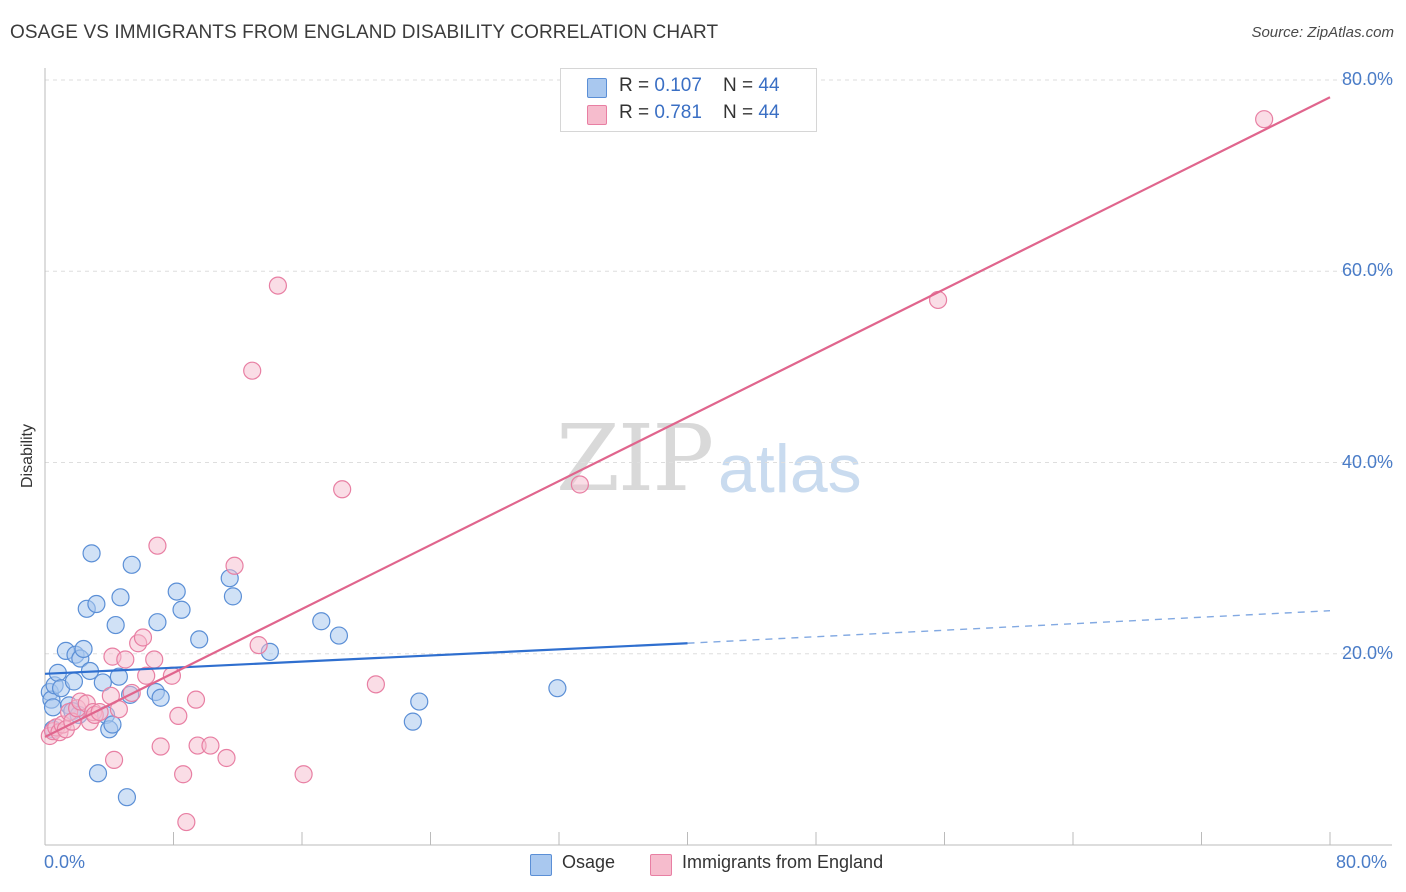  What do you see at coordinates (1367, 270) in the screenshot?
I see `y-tick-label: 60.0%` at bounding box center [1367, 270].